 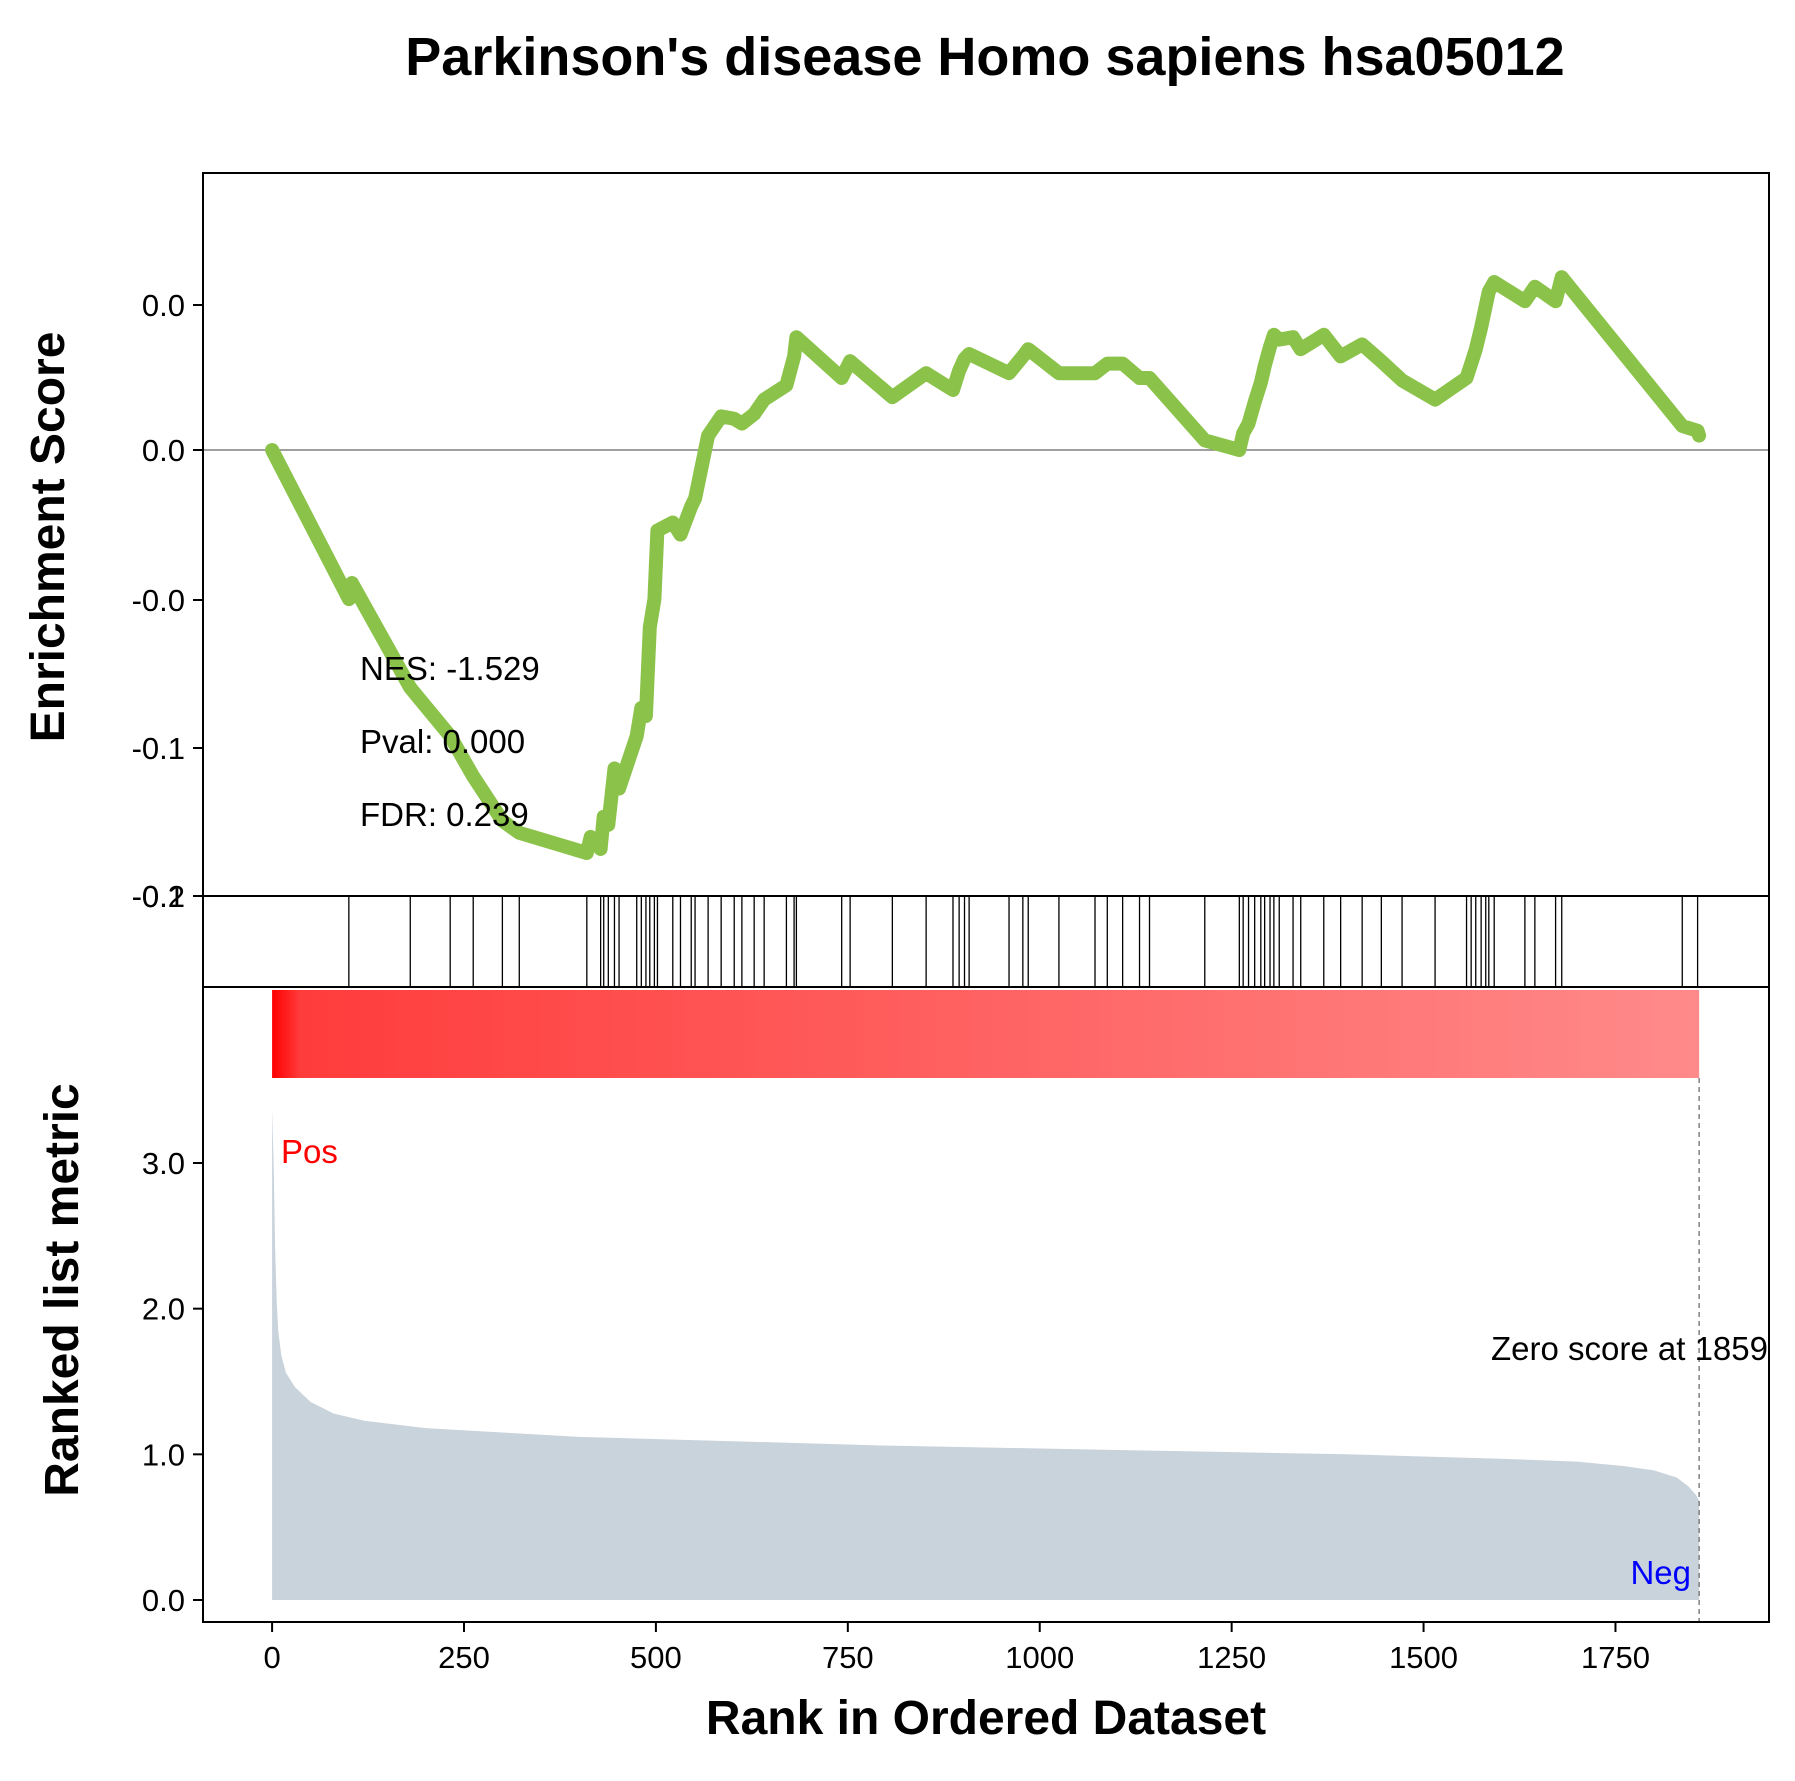 What do you see at coordinates (1615, 1657) in the screenshot?
I see `x-tick-label: 1750` at bounding box center [1615, 1657].